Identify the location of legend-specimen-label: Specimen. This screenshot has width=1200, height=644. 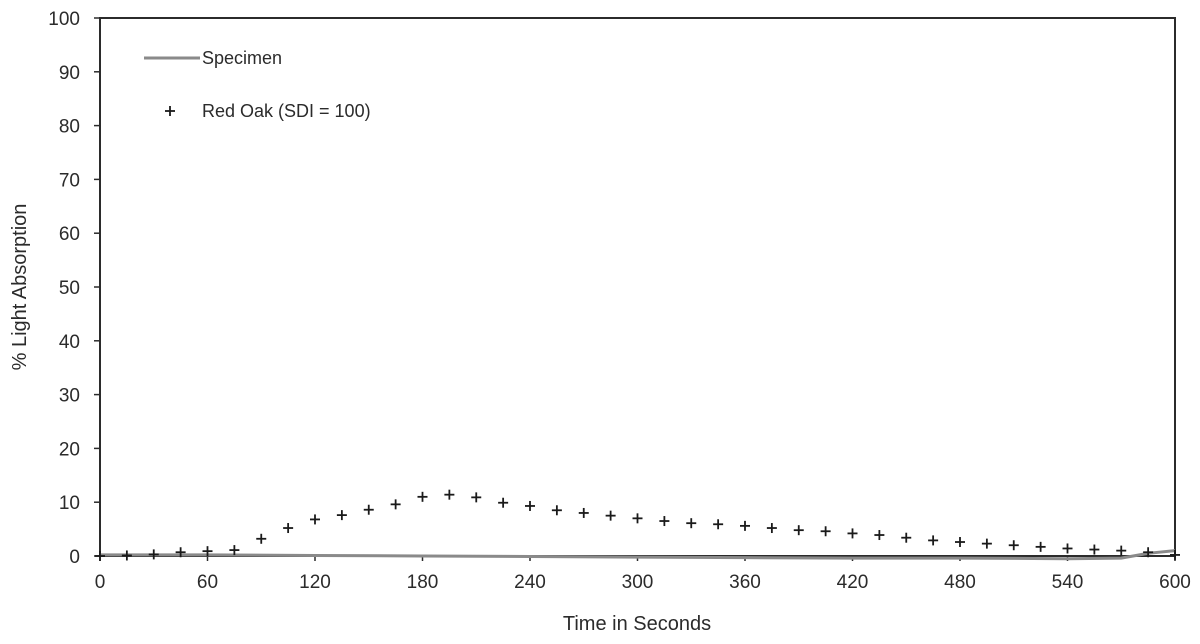
(242, 58).